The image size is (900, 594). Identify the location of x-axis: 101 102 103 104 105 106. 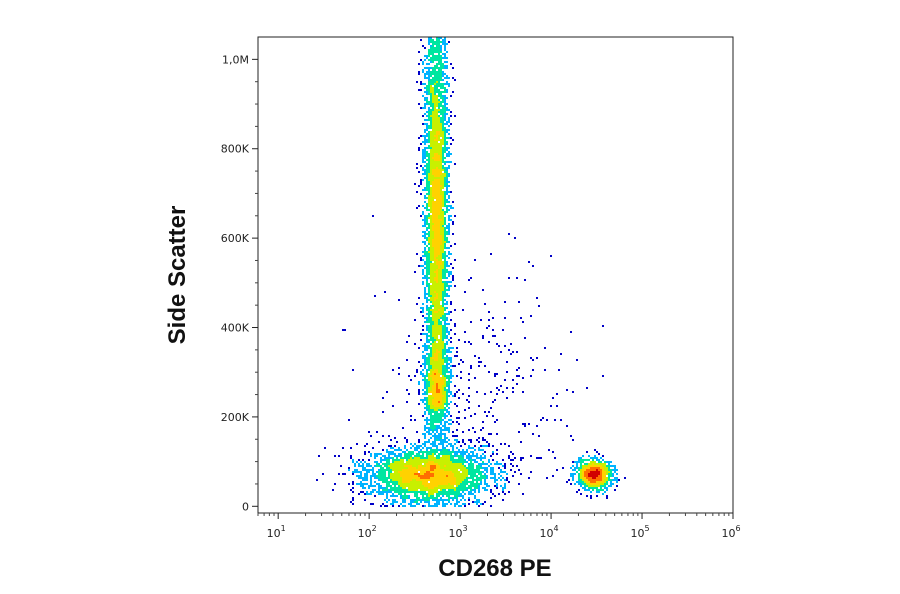
(499, 526).